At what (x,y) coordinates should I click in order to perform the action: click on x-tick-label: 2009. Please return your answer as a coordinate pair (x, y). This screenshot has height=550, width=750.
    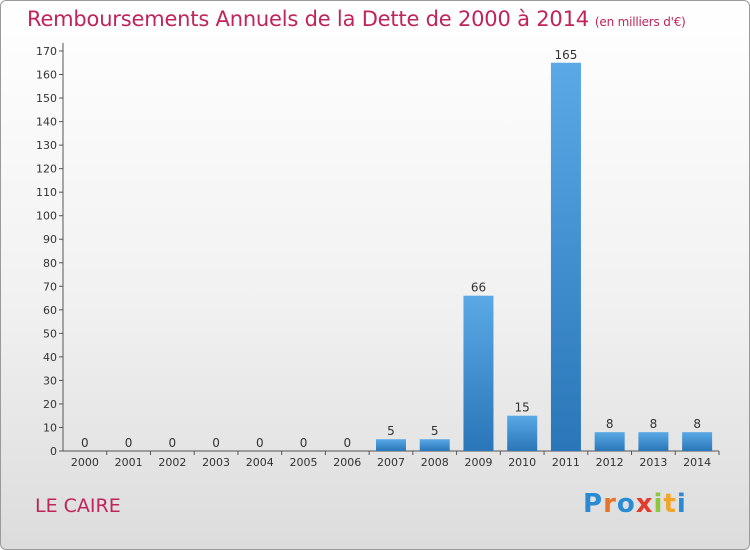
    Looking at the image, I should click on (478, 462).